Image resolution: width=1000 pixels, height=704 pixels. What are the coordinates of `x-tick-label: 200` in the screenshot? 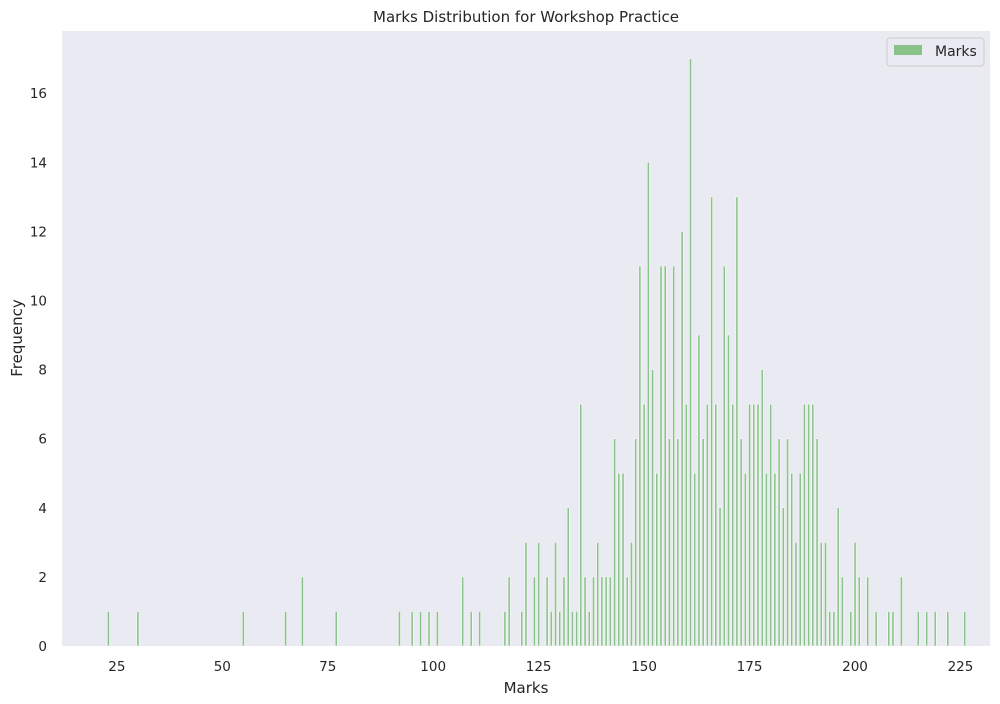 It's located at (855, 667).